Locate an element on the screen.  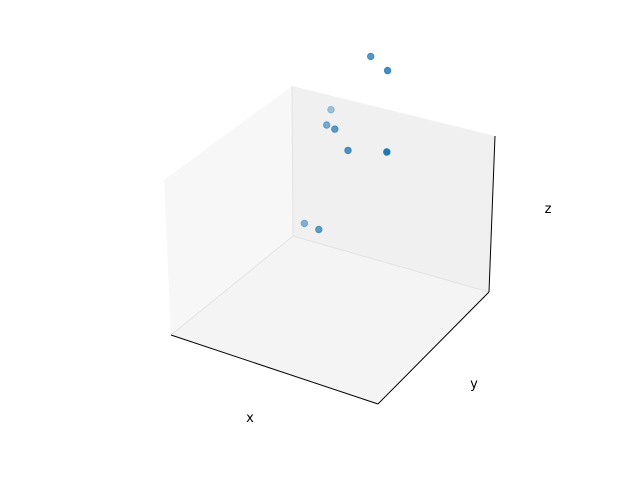
left-floor-edge is located at coordinates (232, 285).